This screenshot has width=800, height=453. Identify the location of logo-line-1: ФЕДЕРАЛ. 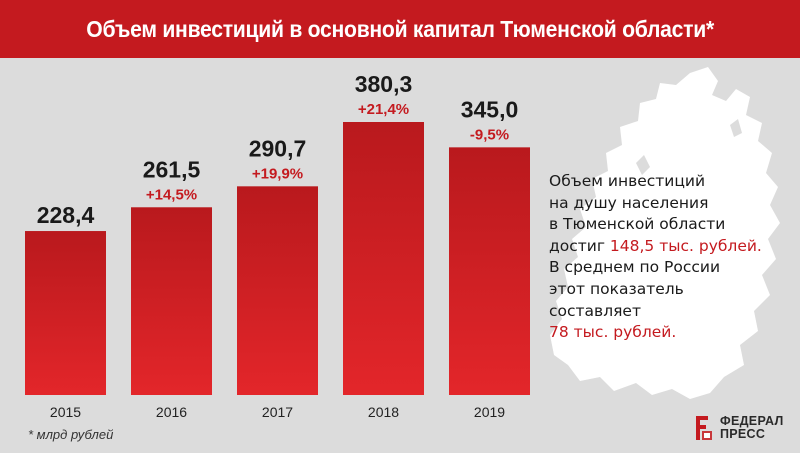
(752, 421).